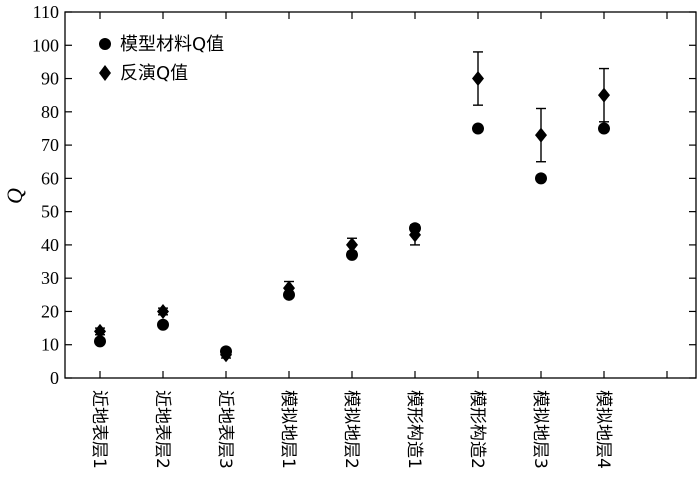 This screenshot has height=490, width=700. I want to click on y-tick-label: 20, so click(50, 311).